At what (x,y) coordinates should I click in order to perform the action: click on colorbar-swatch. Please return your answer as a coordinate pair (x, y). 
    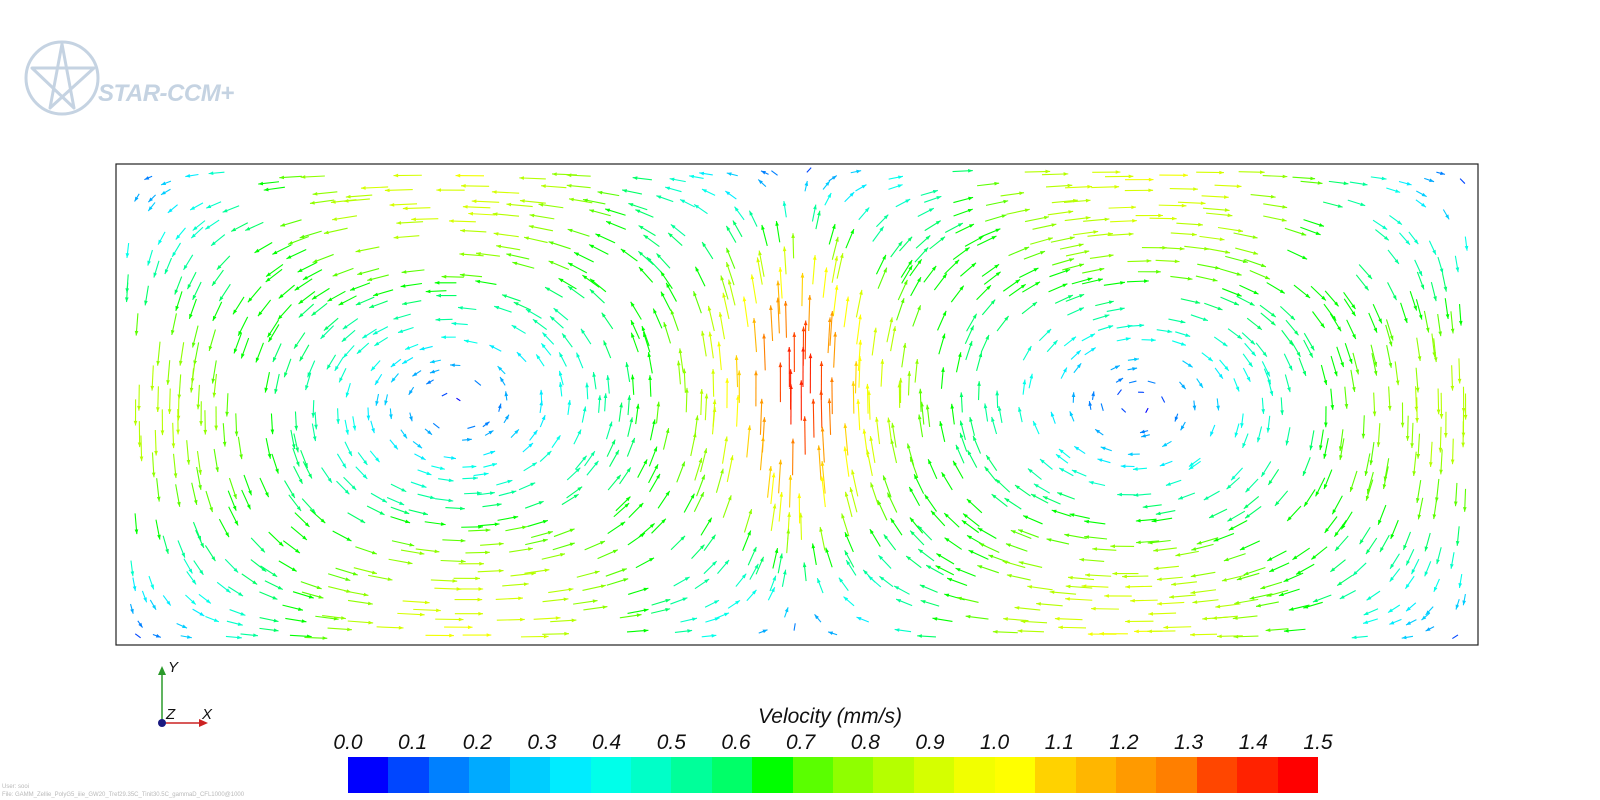
    Looking at the image, I should click on (449, 775).